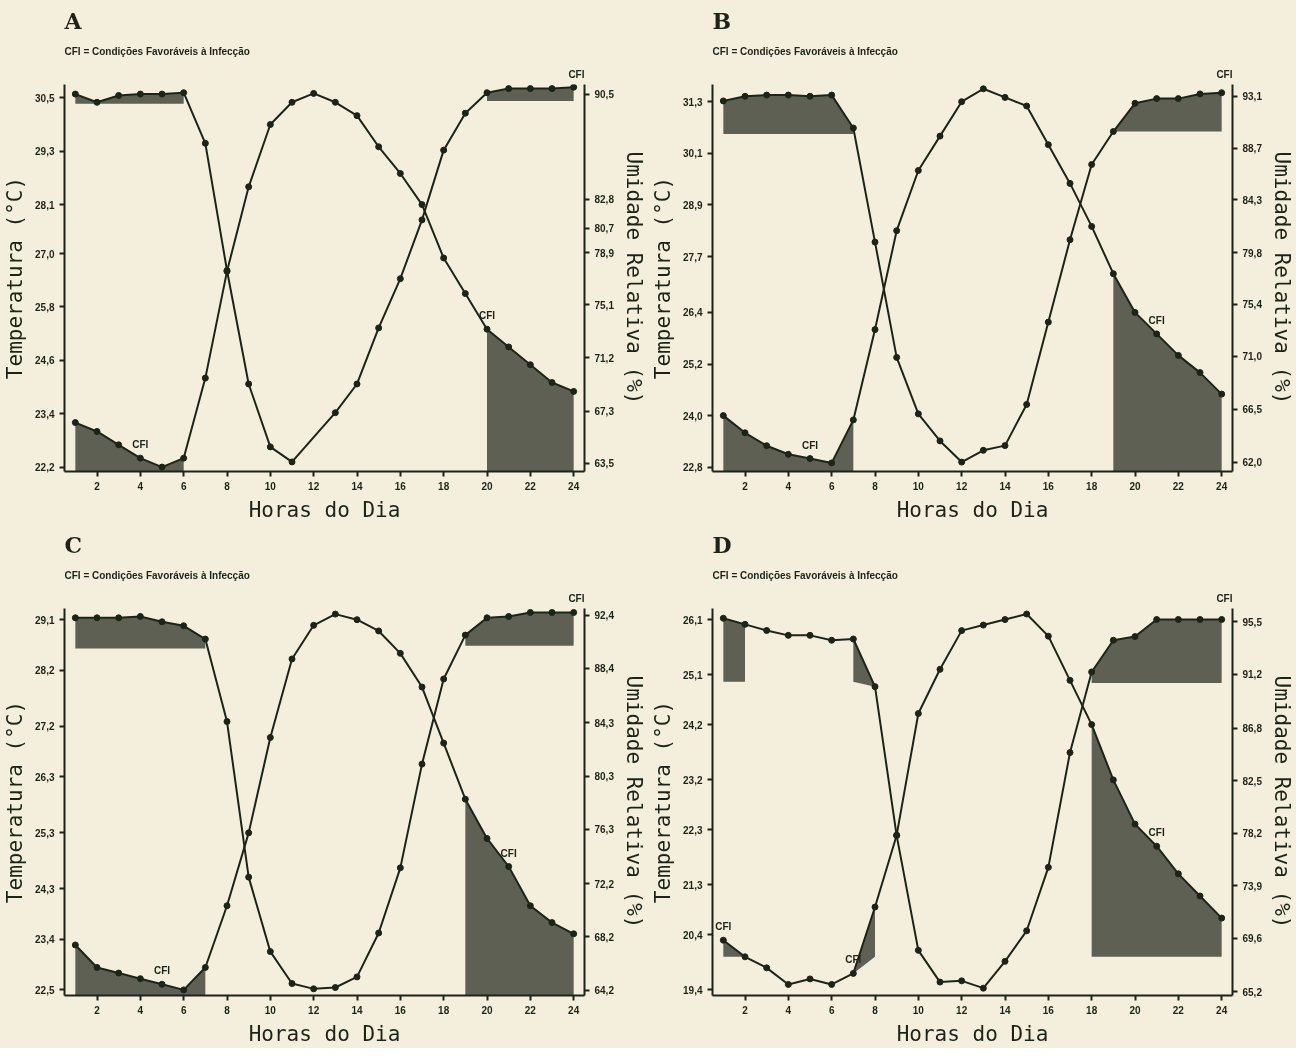 This screenshot has height=1057, width=1304. I want to click on y-tick-label: 24,3, so click(45, 889).